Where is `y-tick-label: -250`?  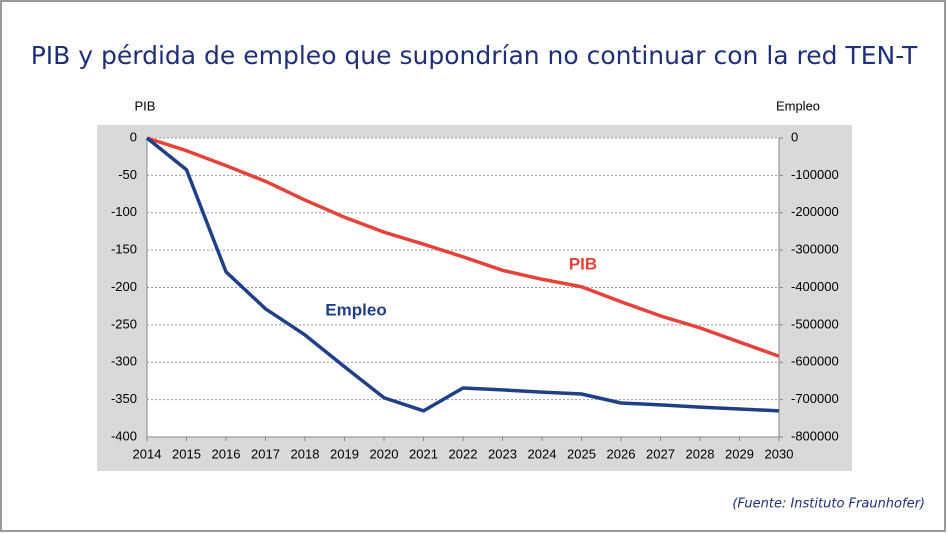 y-tick-label: -250 is located at coordinates (124, 323).